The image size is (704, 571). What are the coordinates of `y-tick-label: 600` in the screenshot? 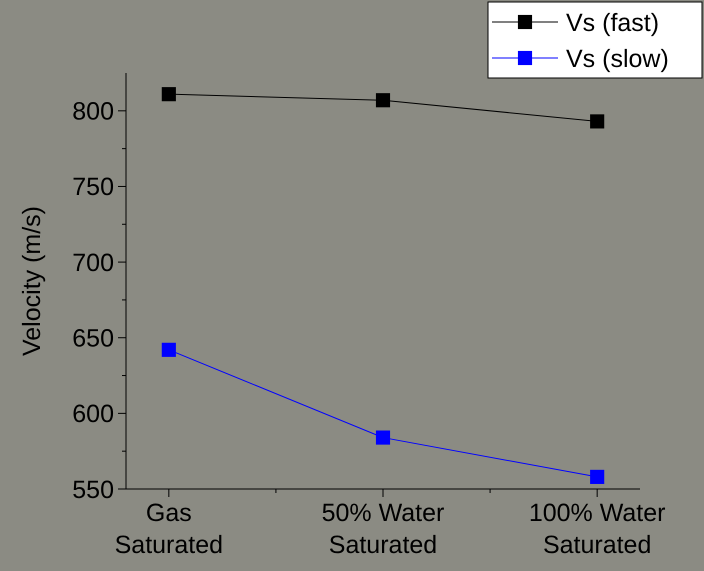 It's located at (93, 414).